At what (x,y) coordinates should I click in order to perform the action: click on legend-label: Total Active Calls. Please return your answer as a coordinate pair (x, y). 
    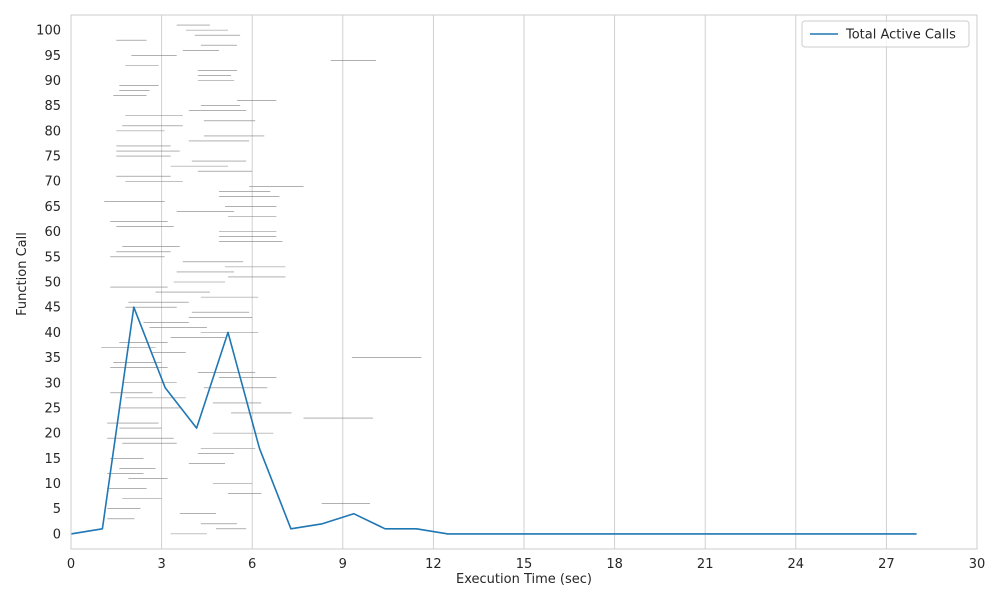
    Looking at the image, I should click on (900, 35).